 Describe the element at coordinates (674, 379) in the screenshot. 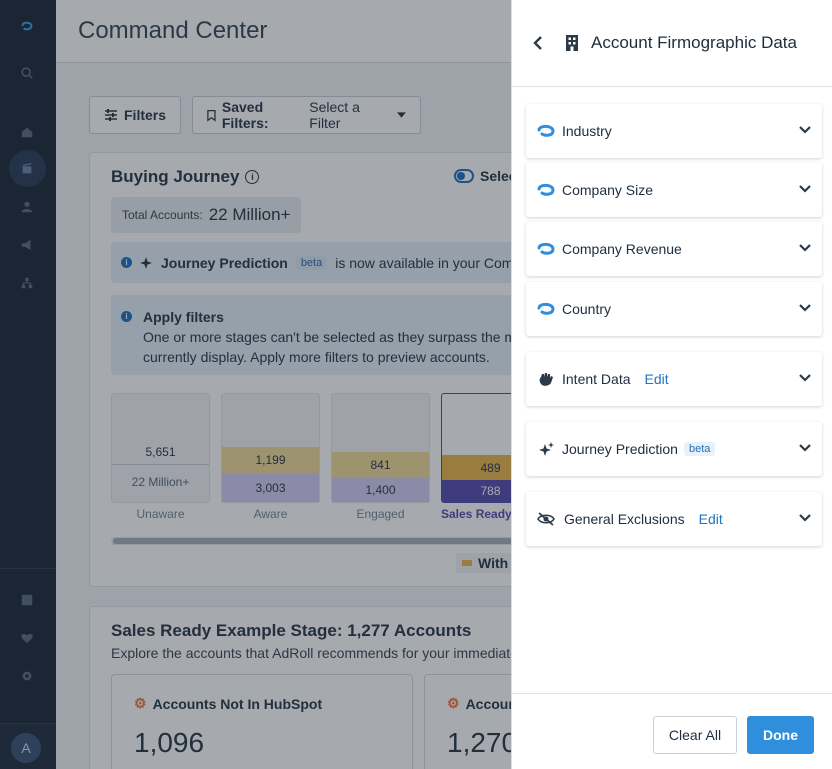

I see `accordion-intent-data: Intent Data Edit` at that location.